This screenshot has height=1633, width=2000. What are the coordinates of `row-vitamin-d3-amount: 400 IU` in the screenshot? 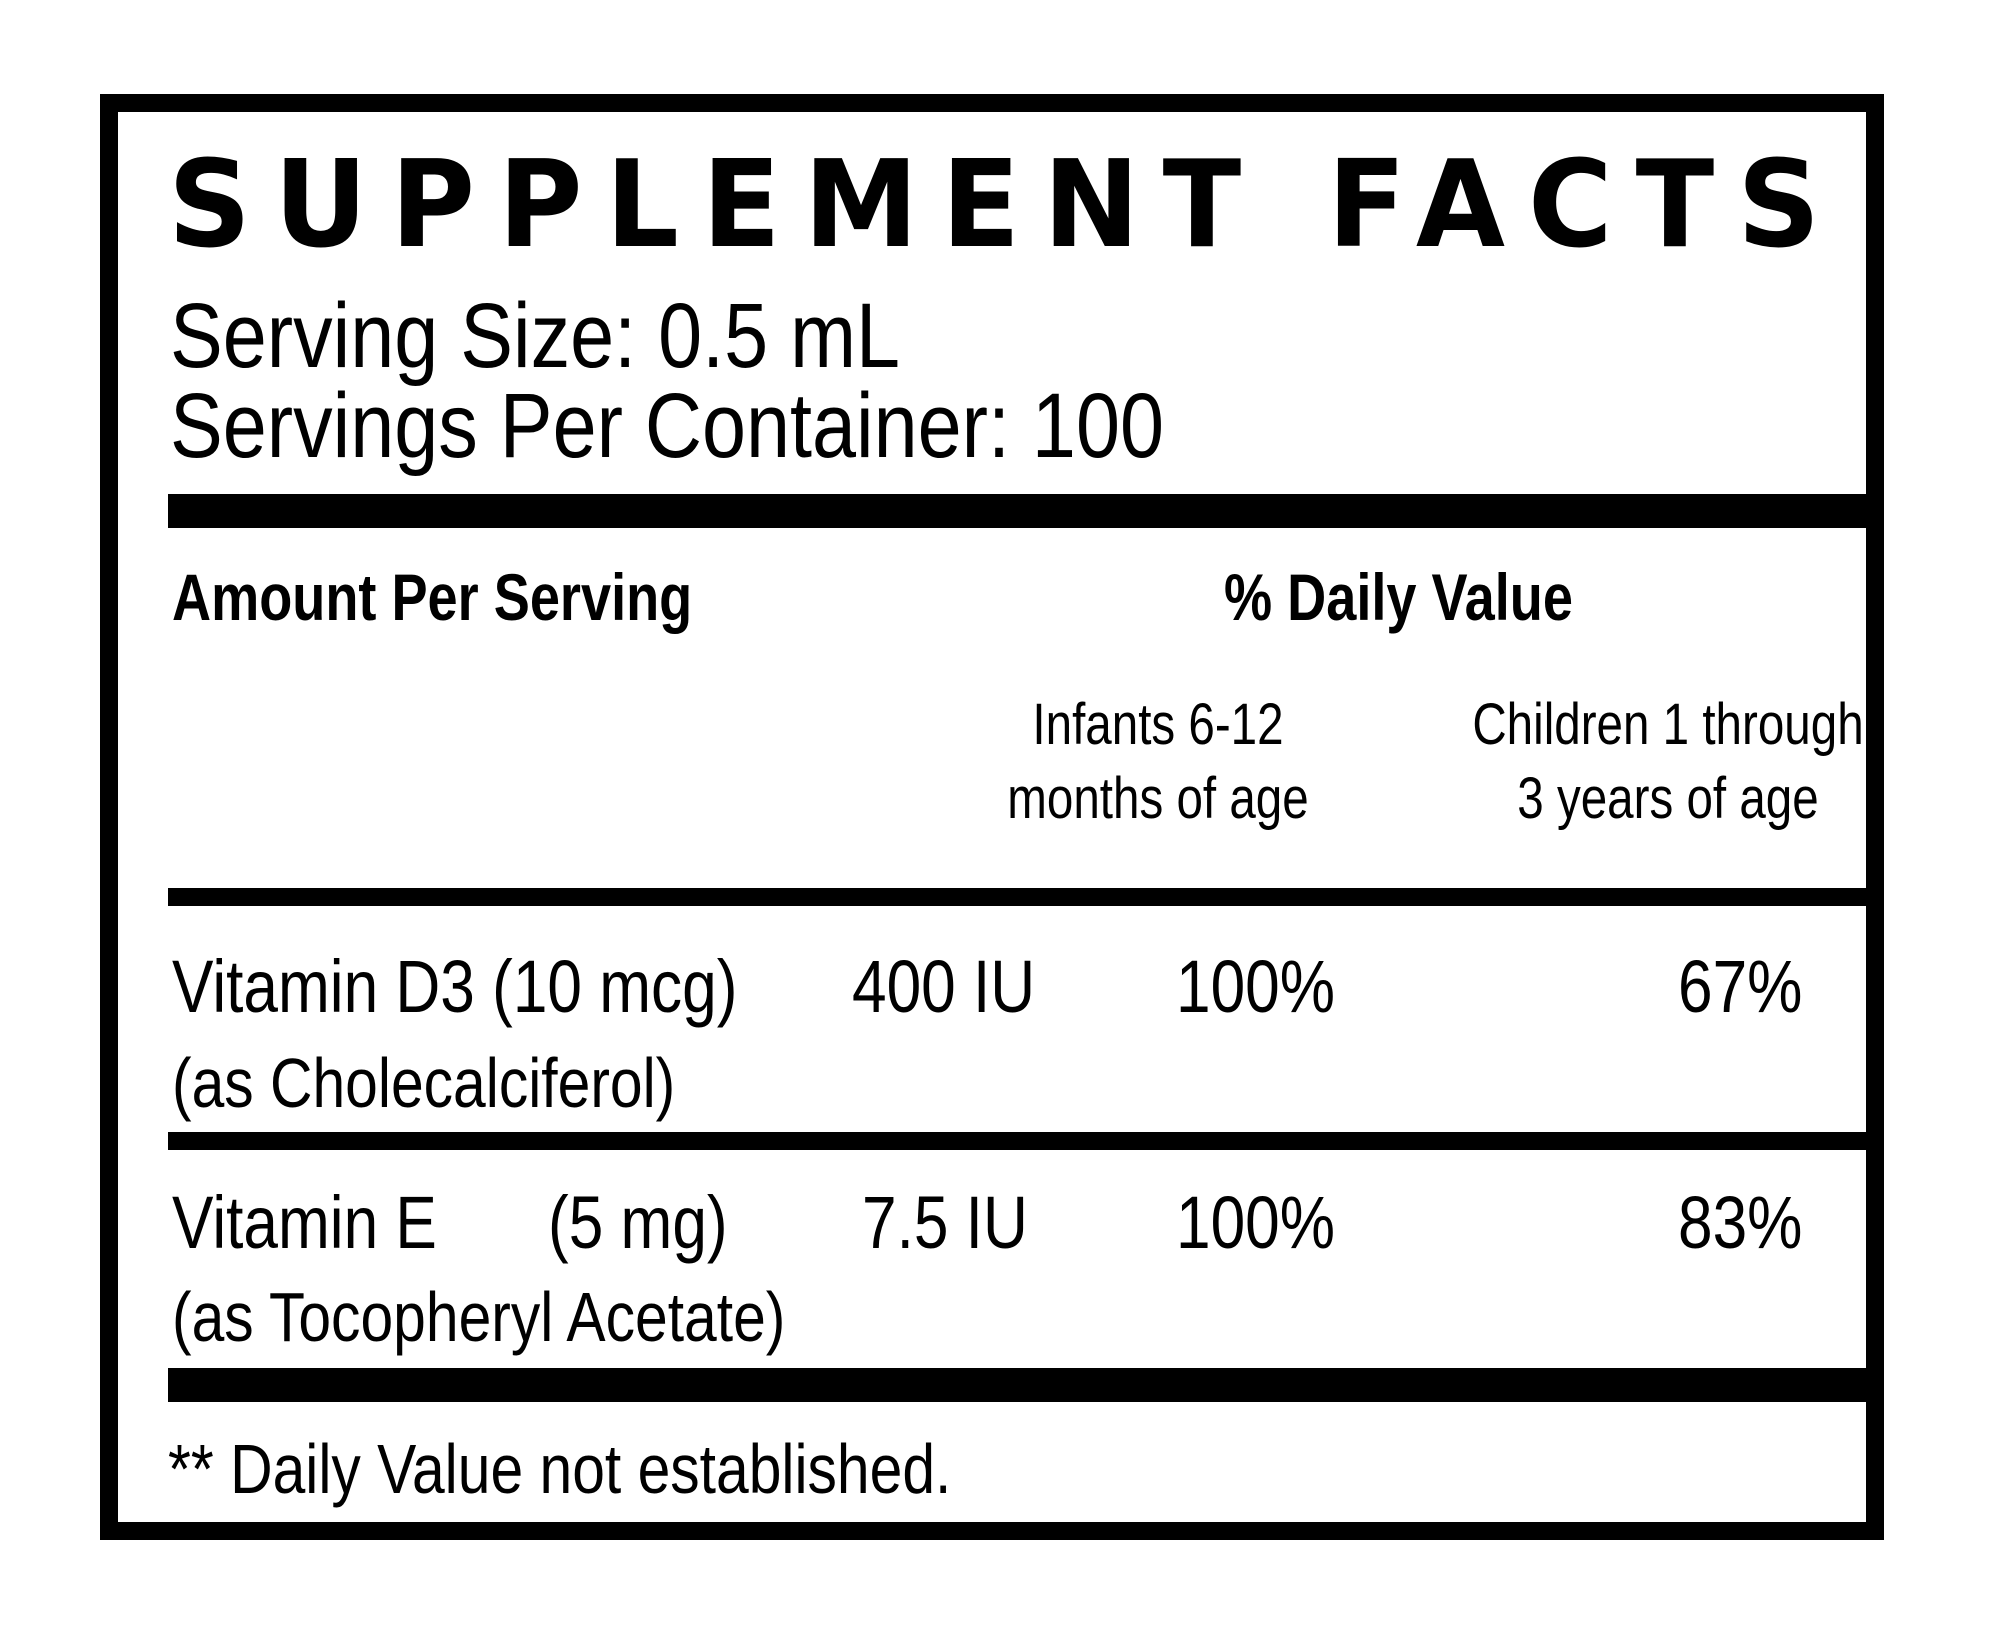 It's located at (944, 986).